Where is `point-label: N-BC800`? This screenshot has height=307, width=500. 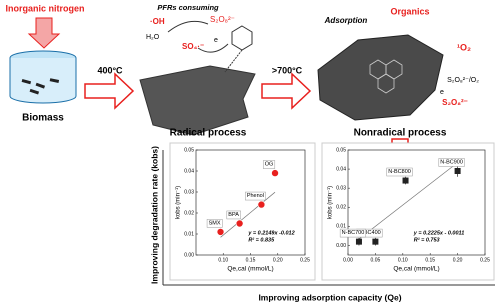
point-label: N-BC800 is located at coordinates (399, 172).